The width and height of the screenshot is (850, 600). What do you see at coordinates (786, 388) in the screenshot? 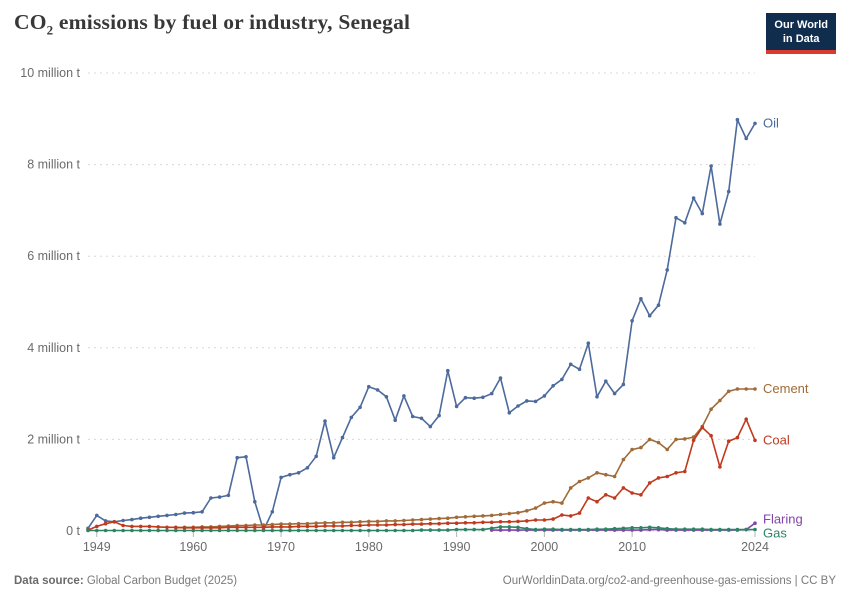
I see `series-label-cement: Cement` at bounding box center [786, 388].